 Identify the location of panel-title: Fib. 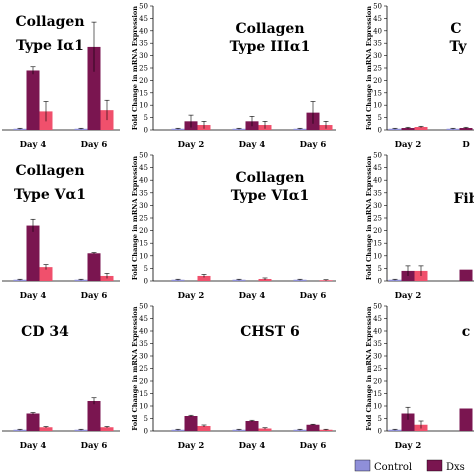
(463, 199).